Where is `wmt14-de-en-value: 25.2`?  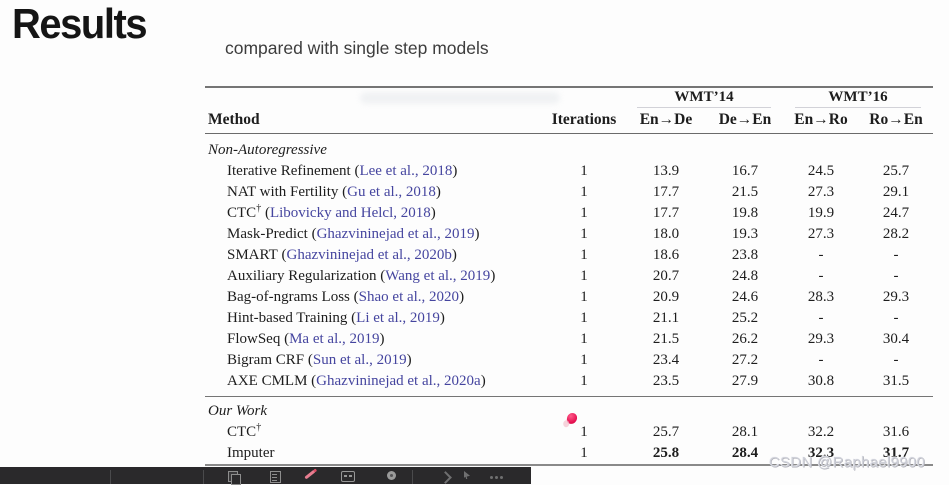 wmt14-de-en-value: 25.2 is located at coordinates (745, 318).